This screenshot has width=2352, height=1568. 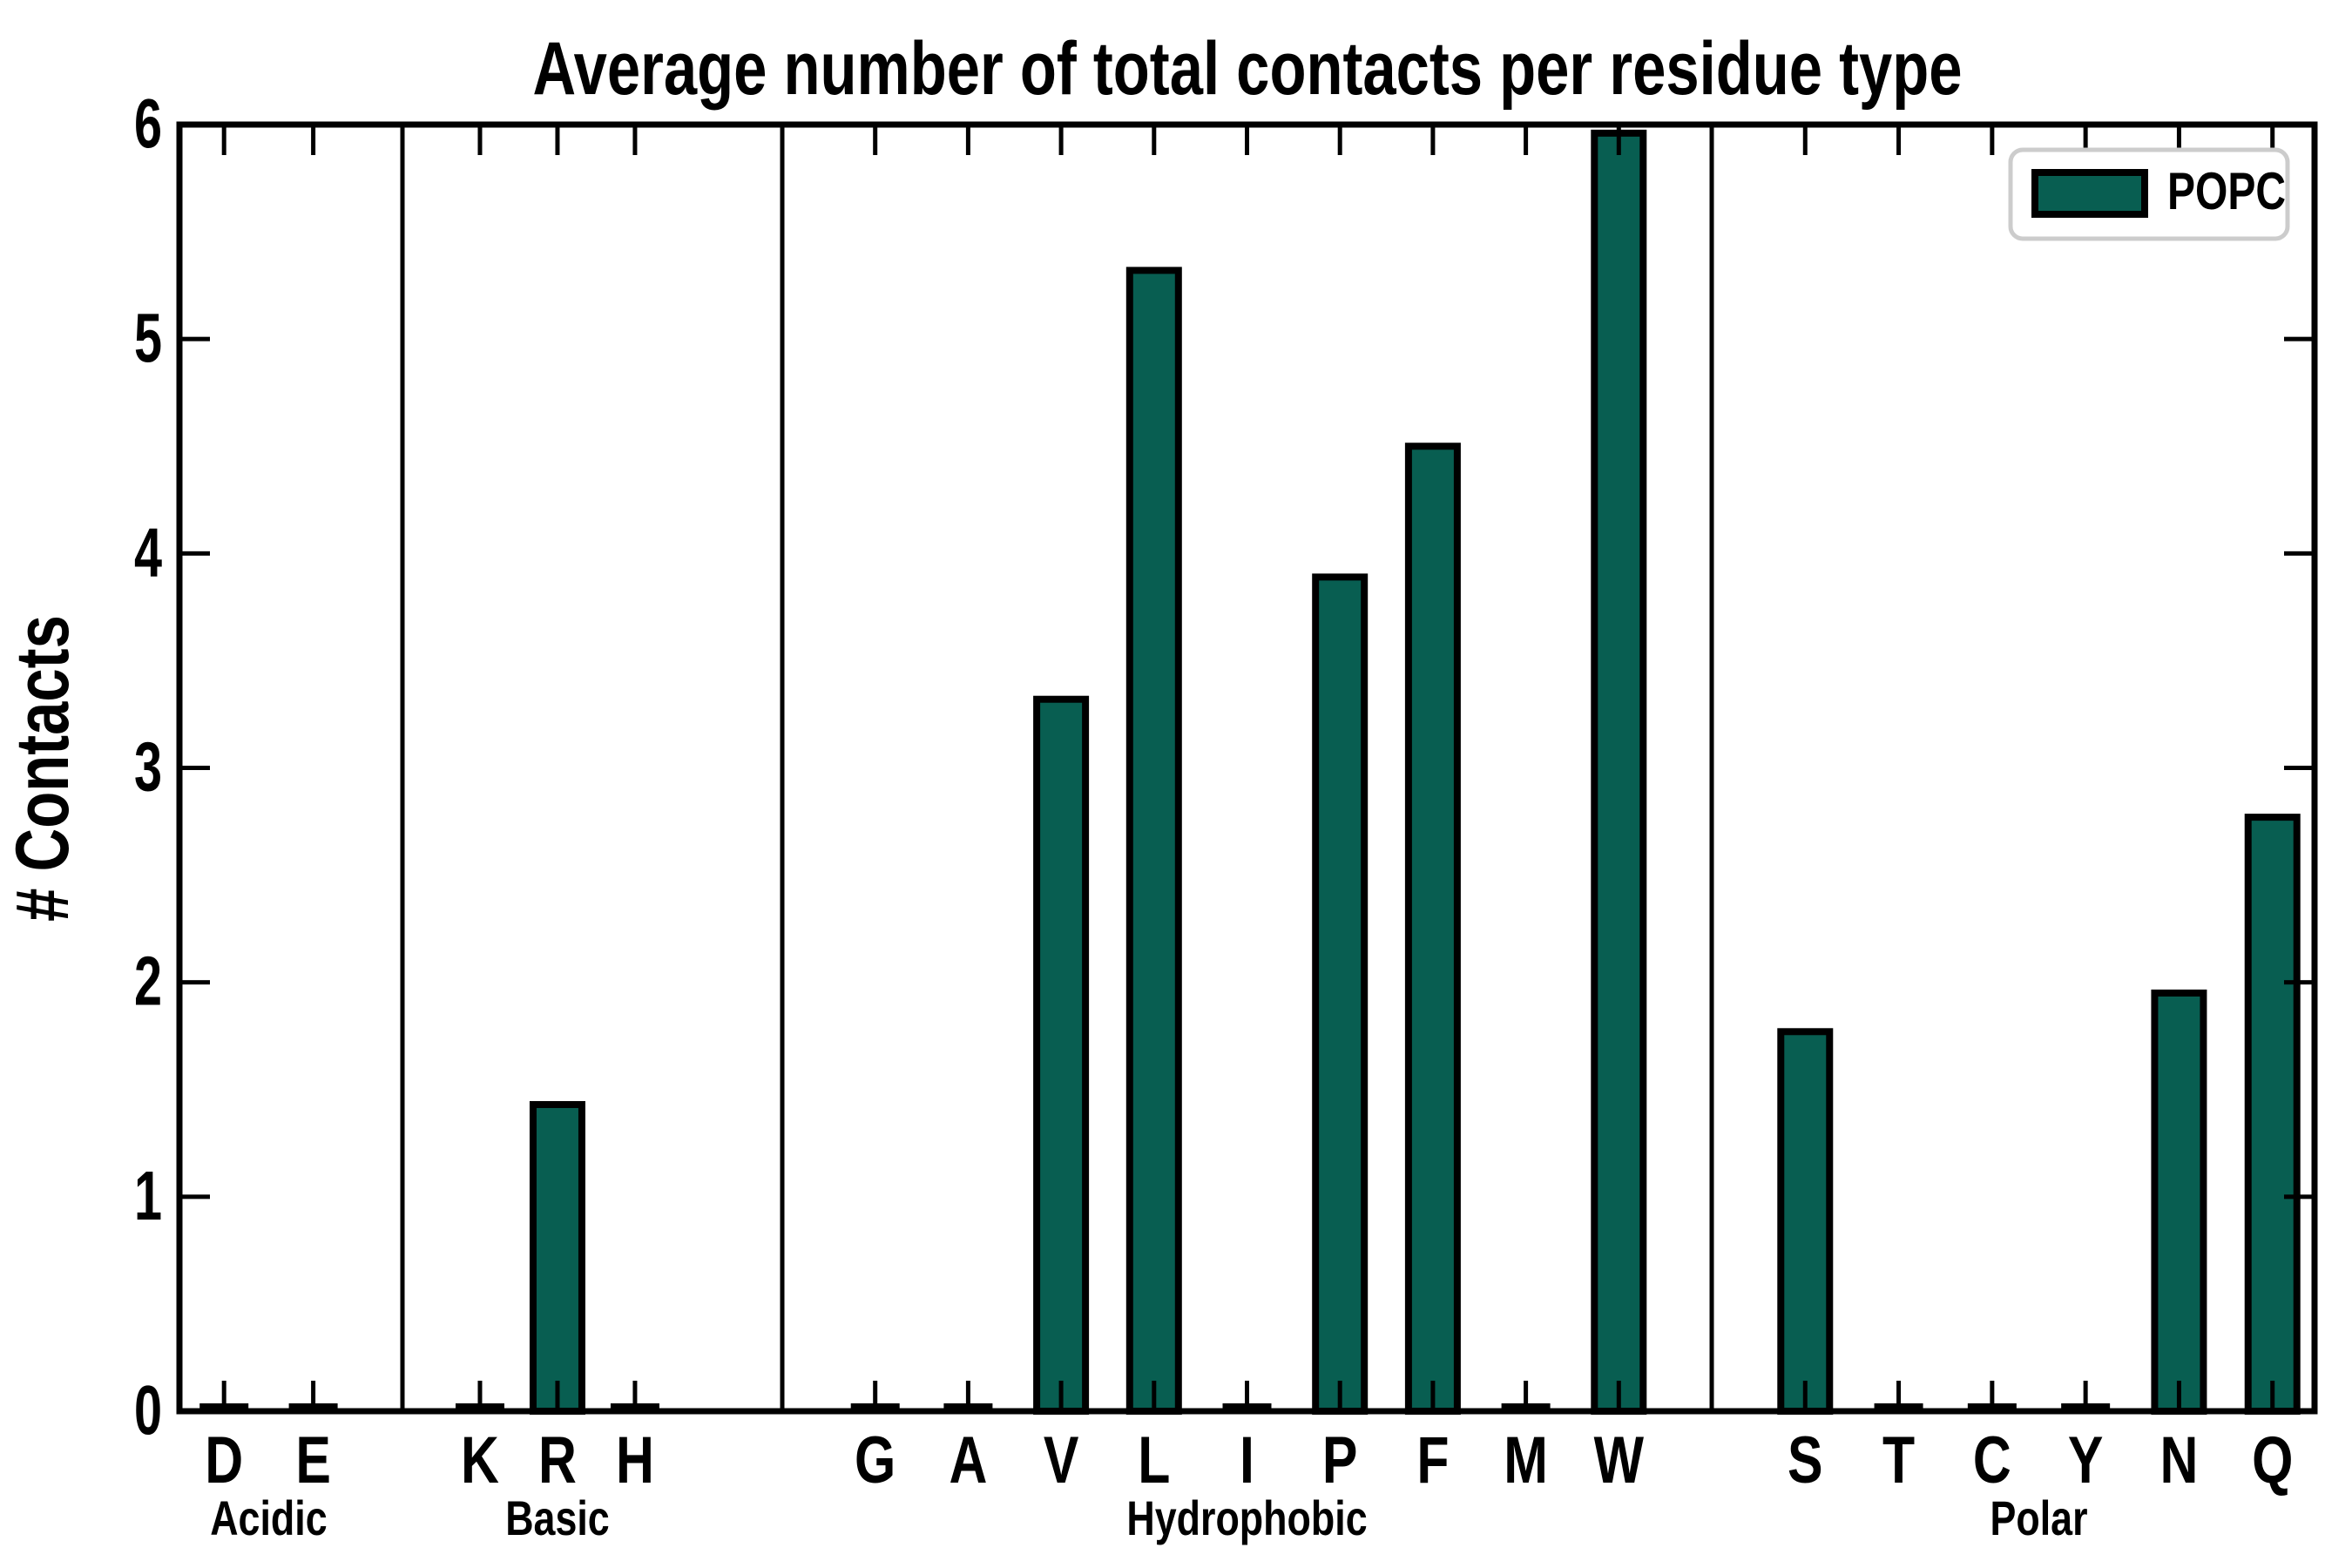 I want to click on bar-S, so click(x=1805, y=1222).